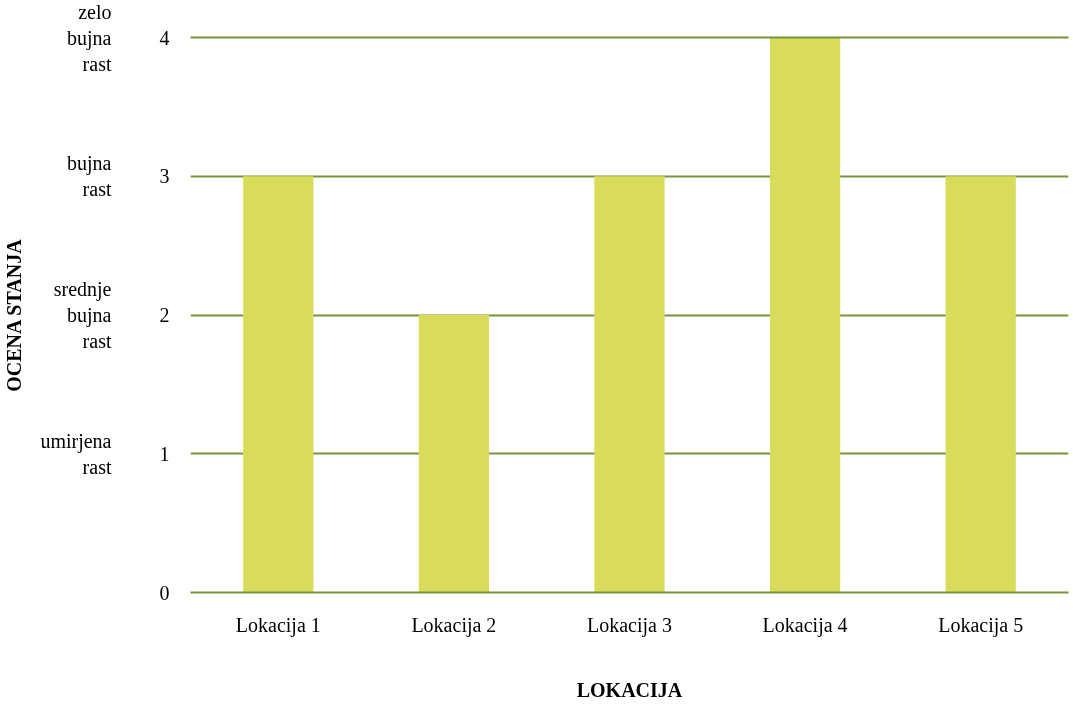 The width and height of the screenshot is (1073, 707). I want to click on text: umirjena rast, so click(76, 453).